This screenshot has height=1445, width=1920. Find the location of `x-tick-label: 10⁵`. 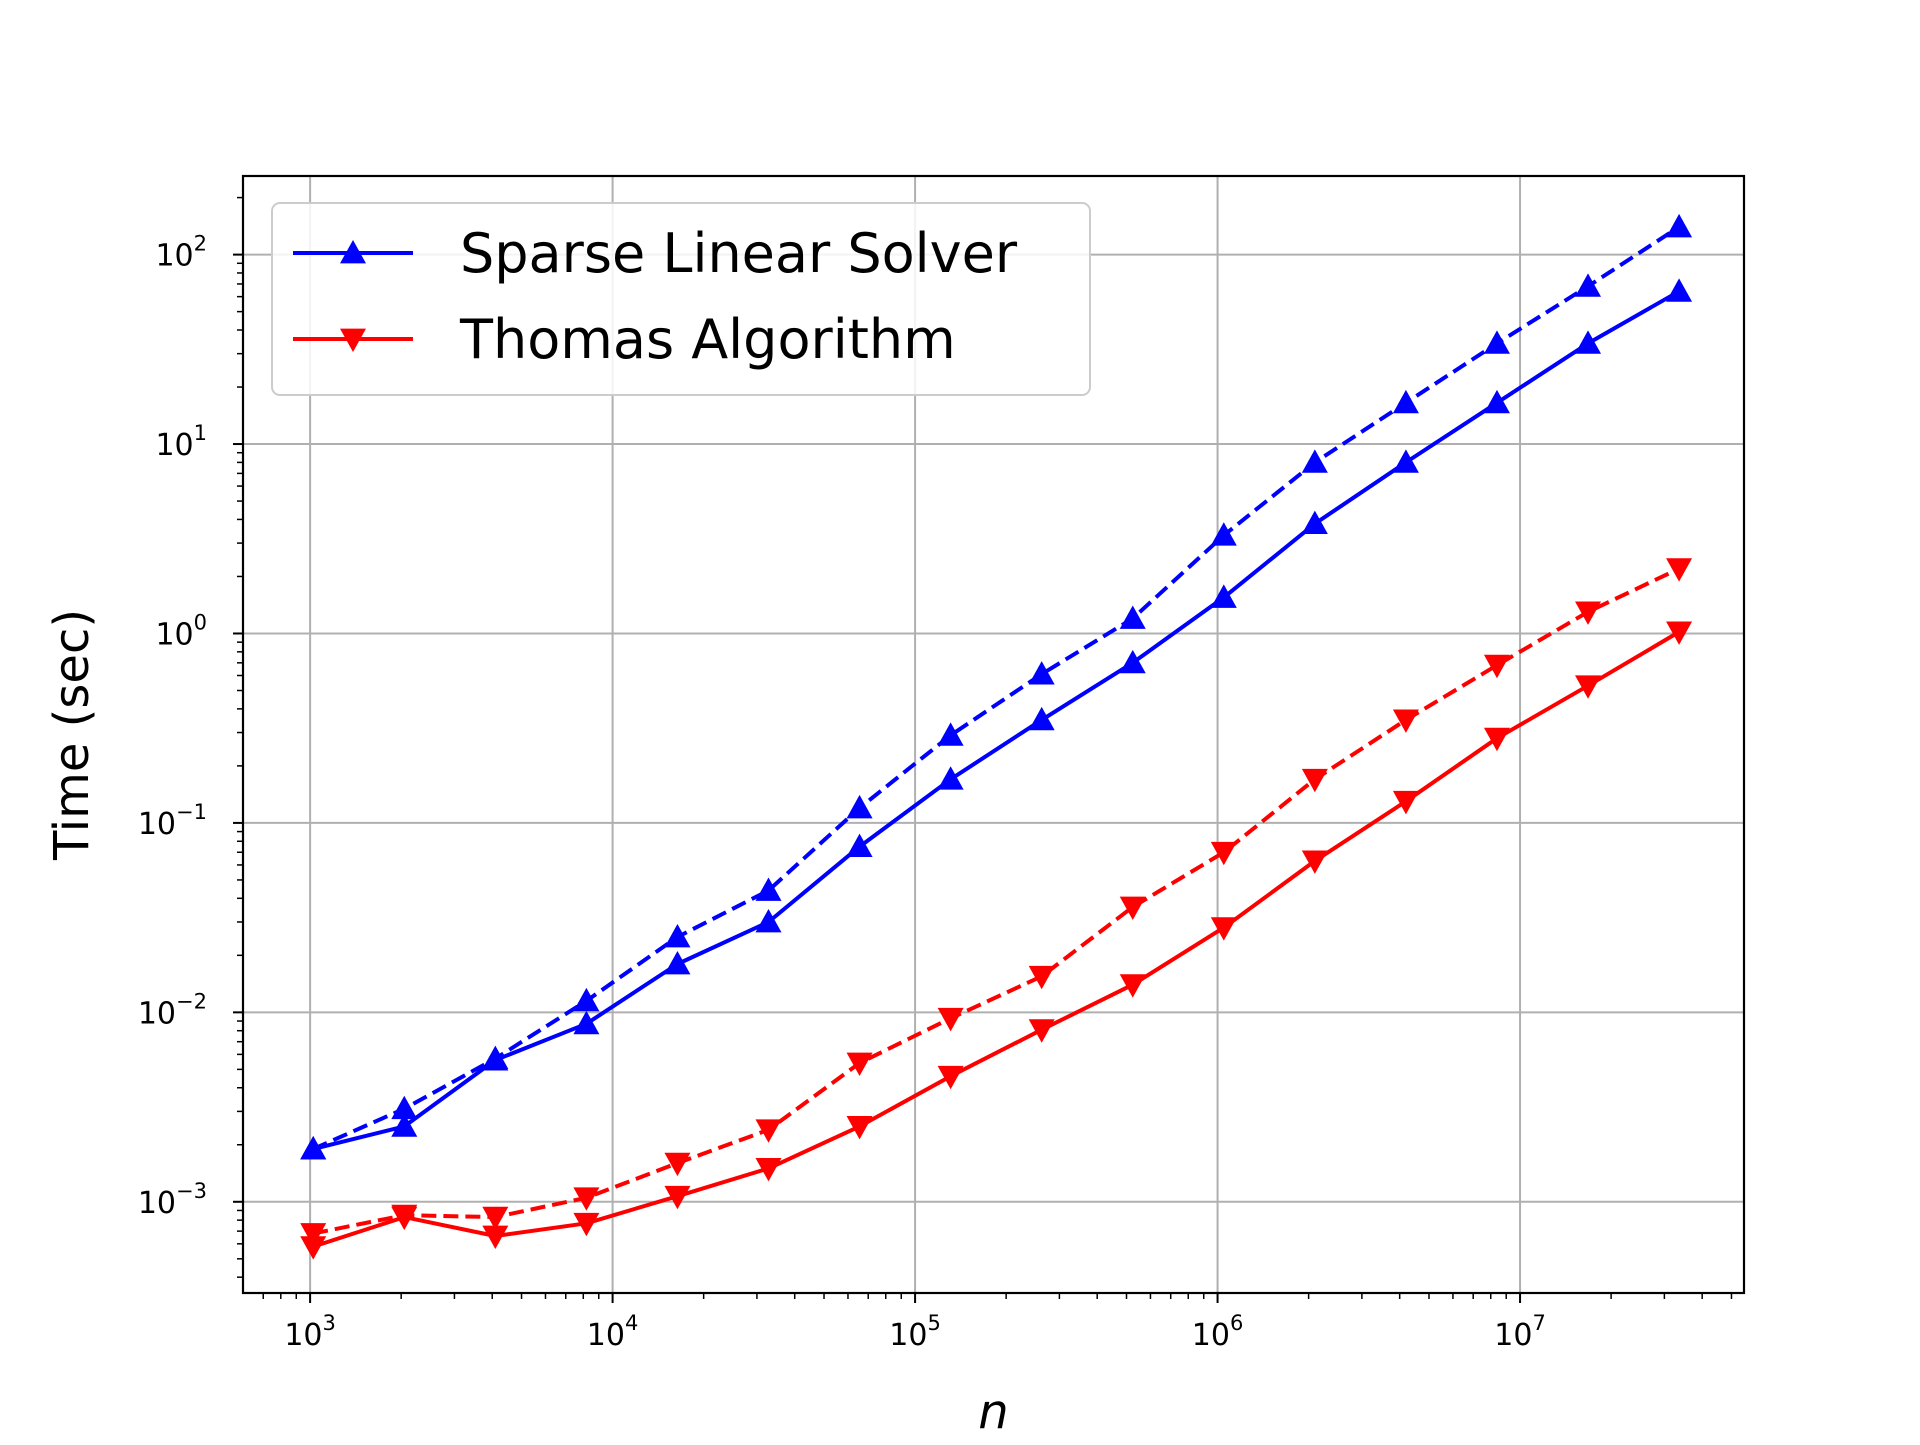

x-tick-label: 10⁵ is located at coordinates (915, 1332).